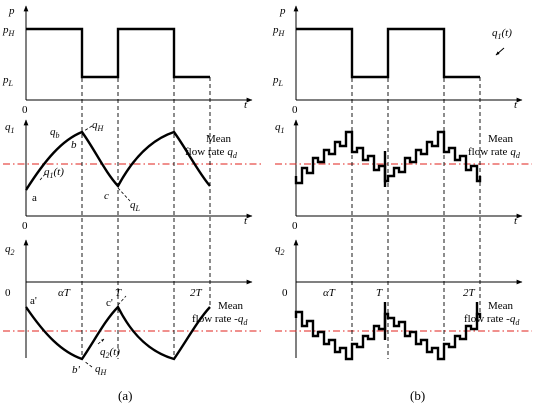 This screenshot has height=406, width=550. Describe the element at coordinates (500, 51) in the screenshot. I see `q1t-arrow` at that location.